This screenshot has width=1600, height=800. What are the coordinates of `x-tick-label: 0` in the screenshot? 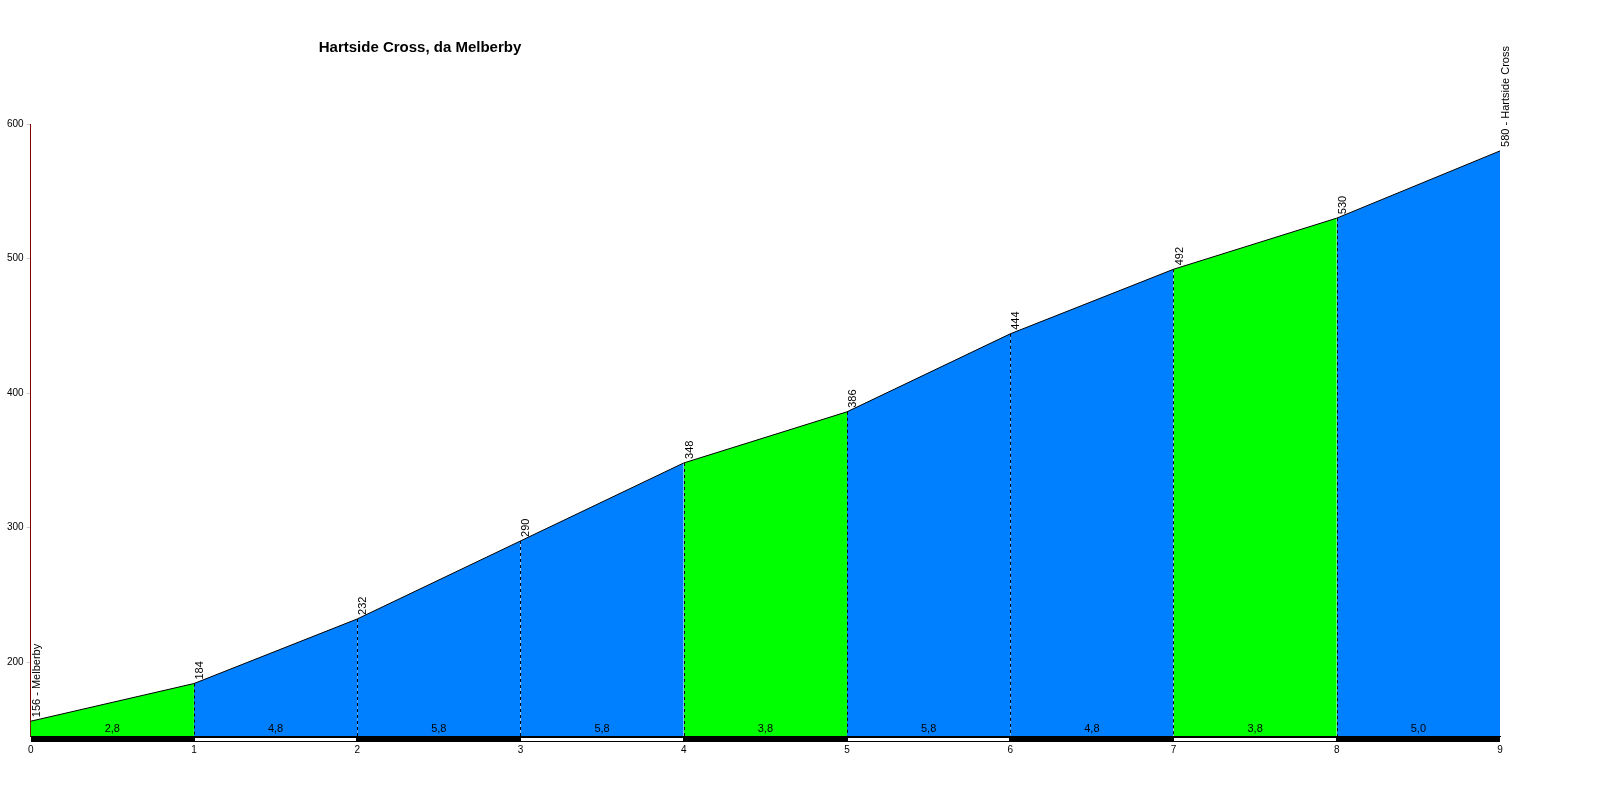 It's located at (30, 749).